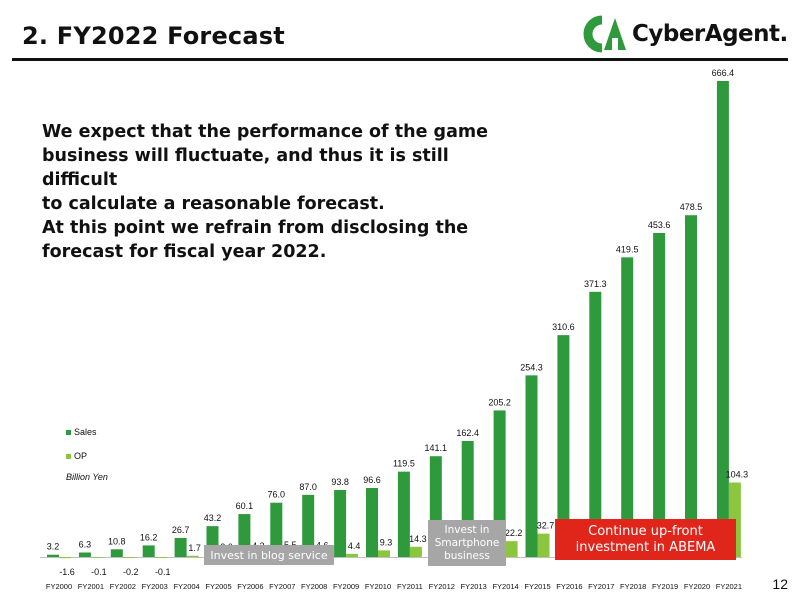 This screenshot has width=800, height=600. I want to click on slide-title: 2. FY2022 Forecast, so click(153, 36).